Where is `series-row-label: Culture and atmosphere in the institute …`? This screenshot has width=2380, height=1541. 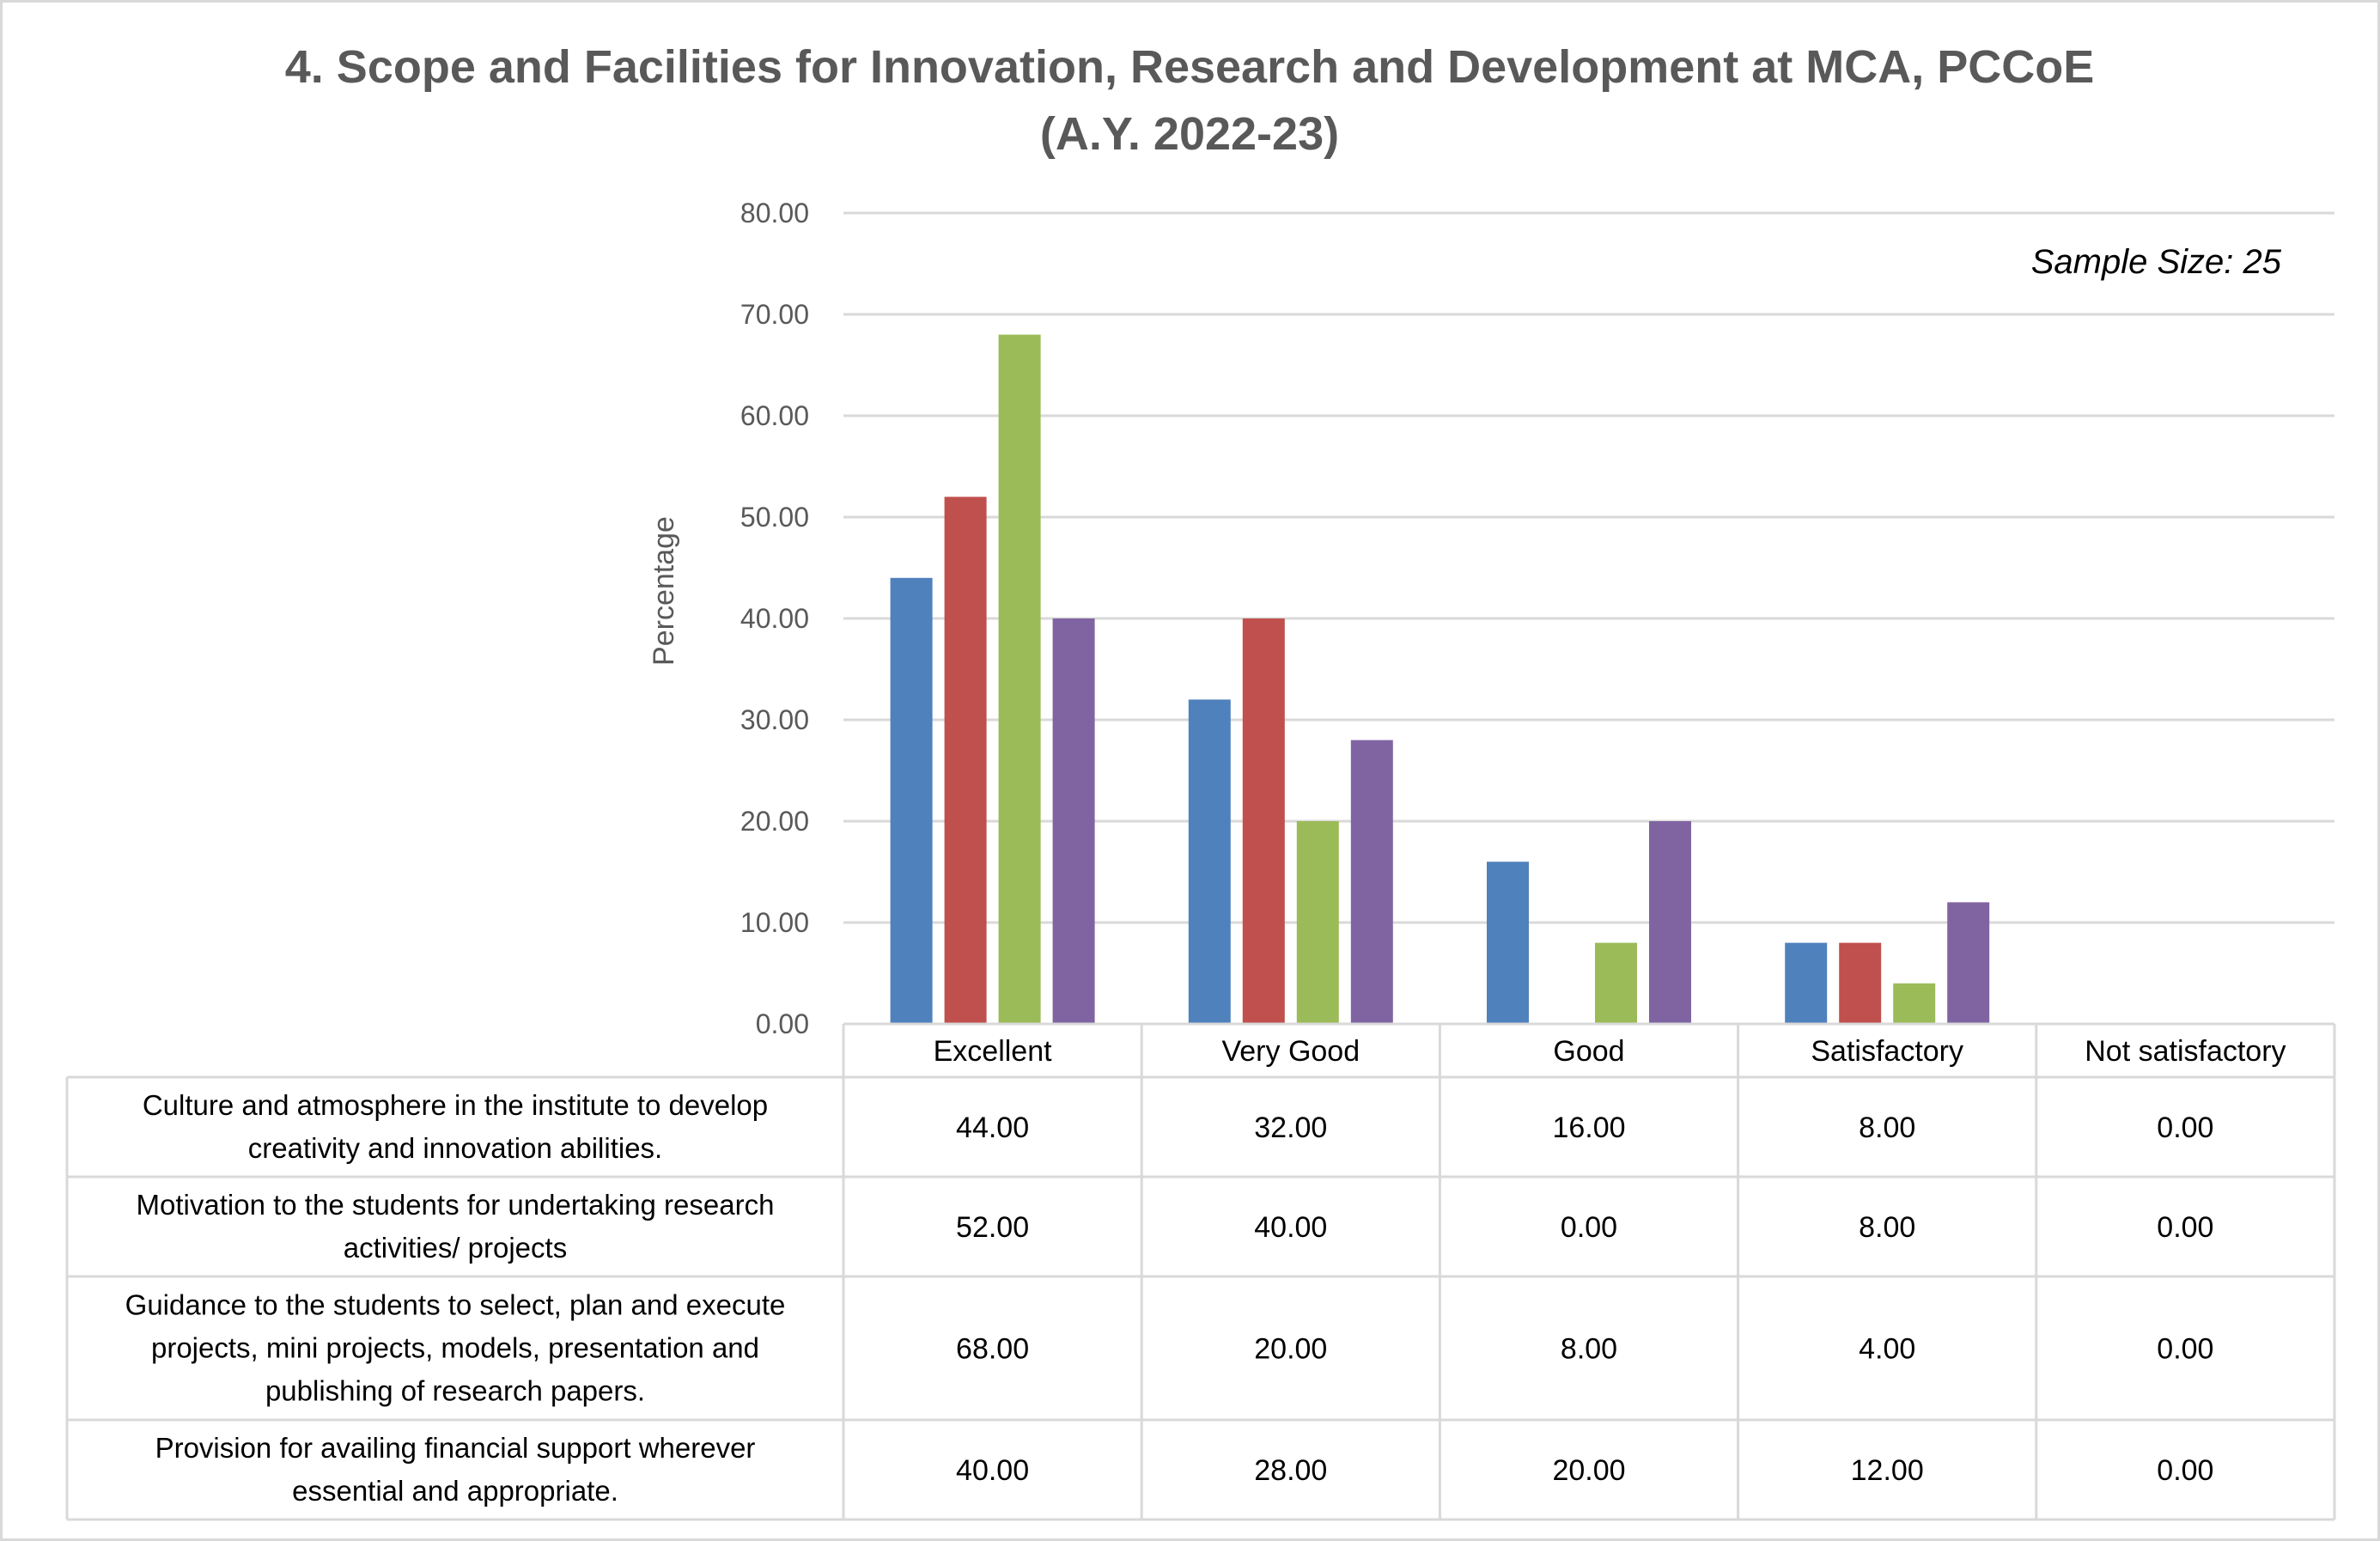
series-row-label: Culture and atmosphere in the institute … is located at coordinates (456, 1126).